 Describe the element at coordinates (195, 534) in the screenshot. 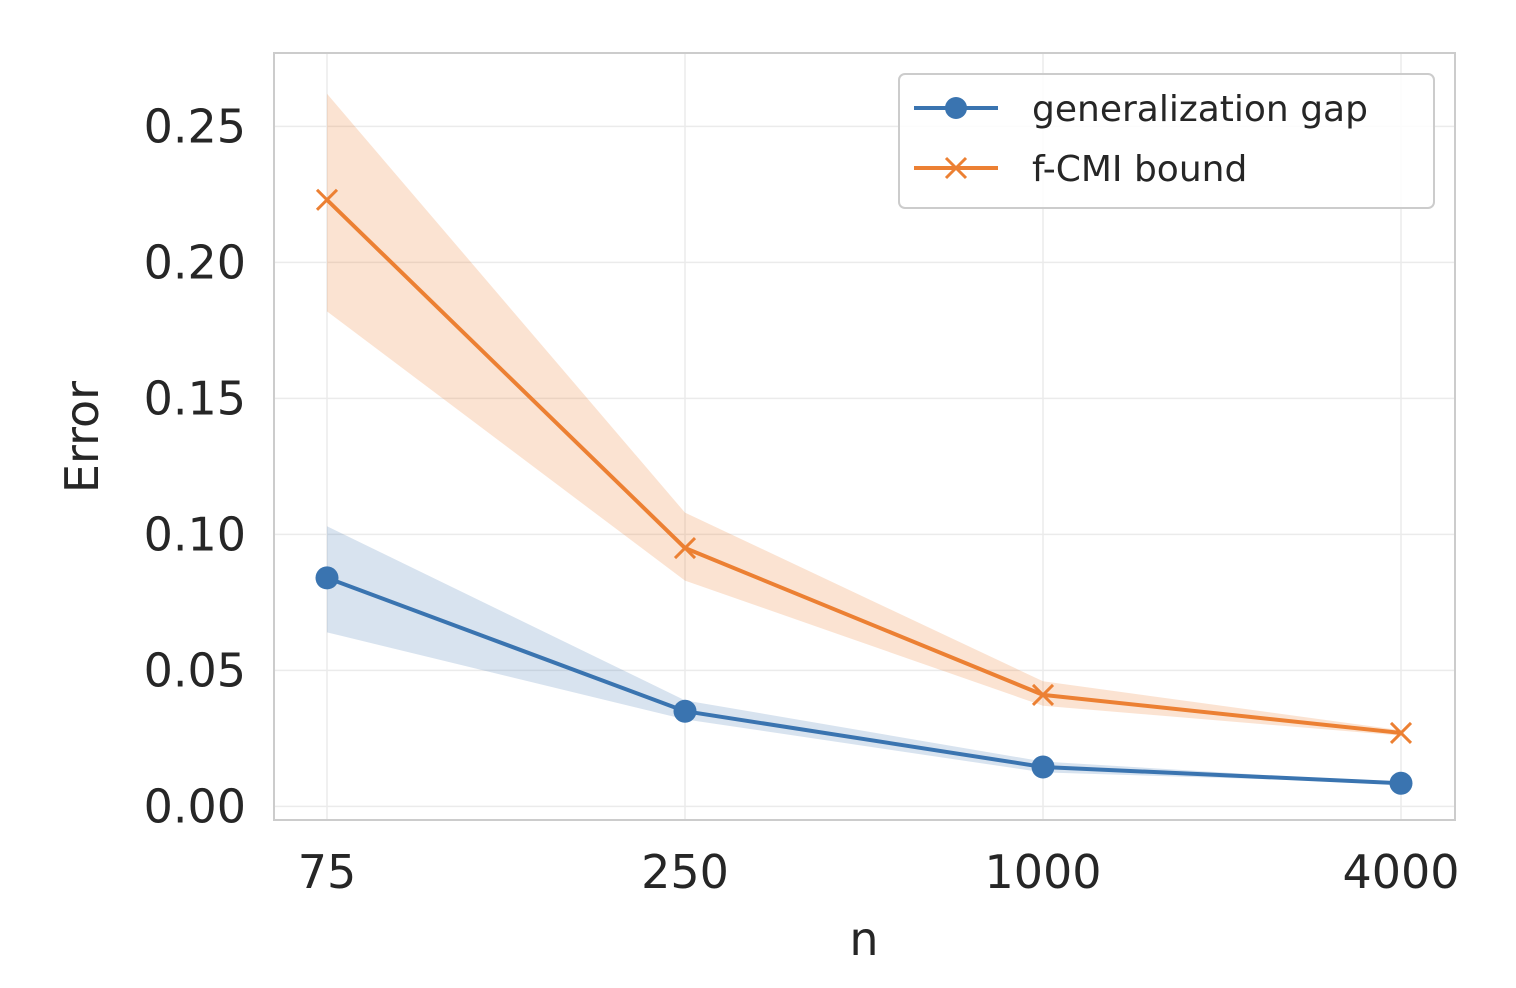

I see `y-tick-label: 0.10` at that location.